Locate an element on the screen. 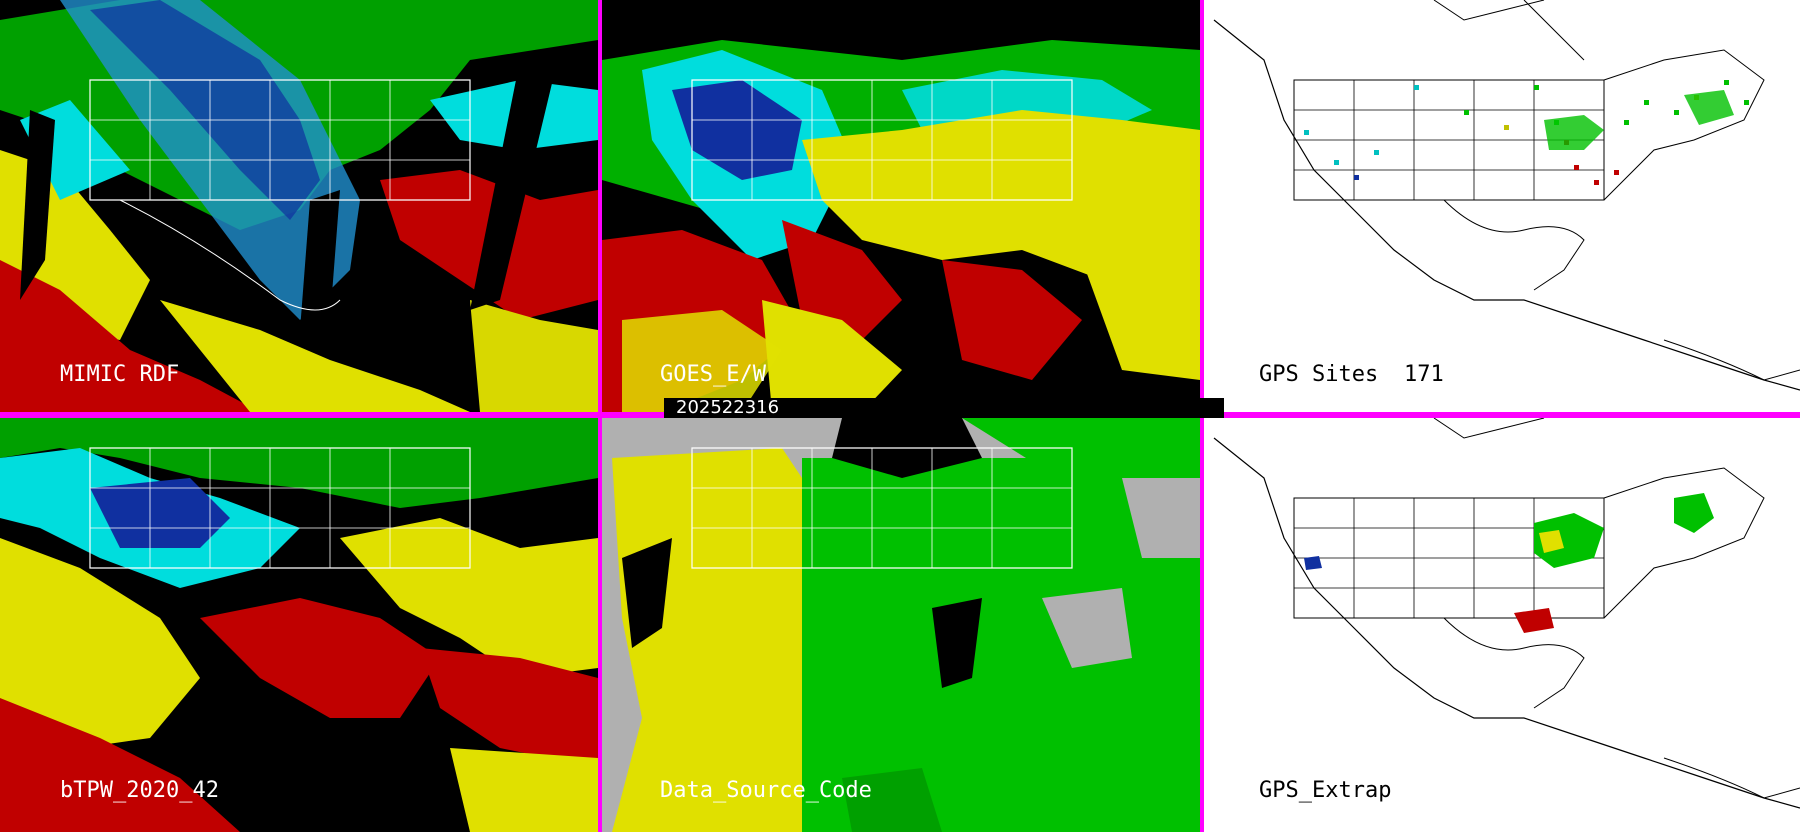  panel-label-goes: GOES_E/W is located at coordinates (713, 374).